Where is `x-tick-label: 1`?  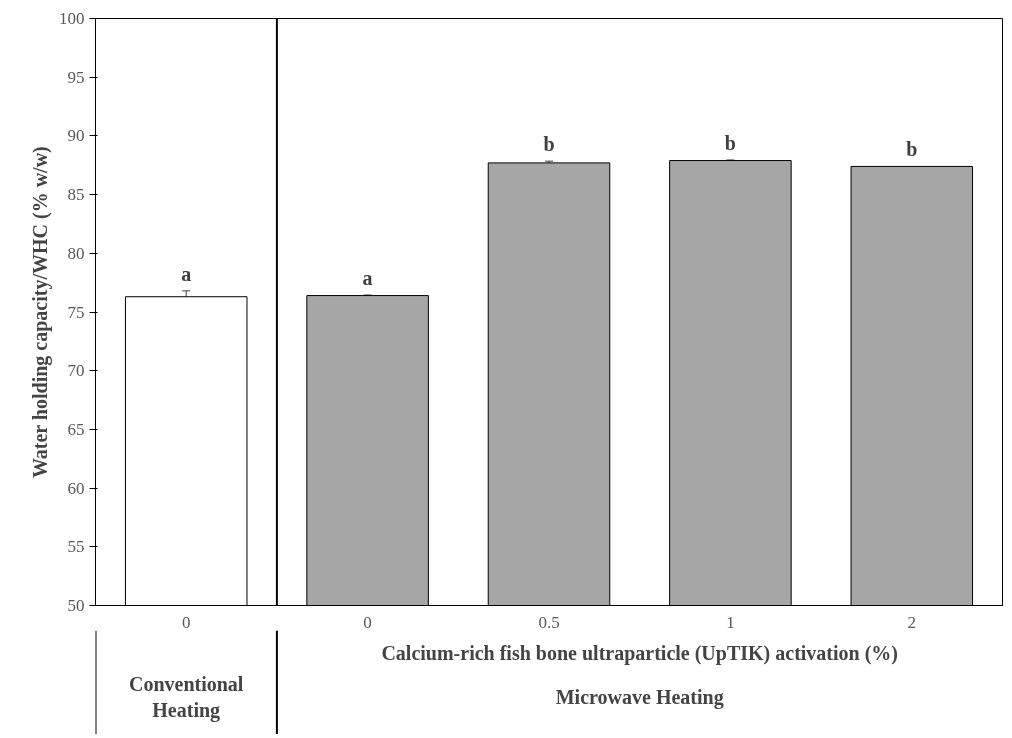
x-tick-label: 1 is located at coordinates (730, 622).